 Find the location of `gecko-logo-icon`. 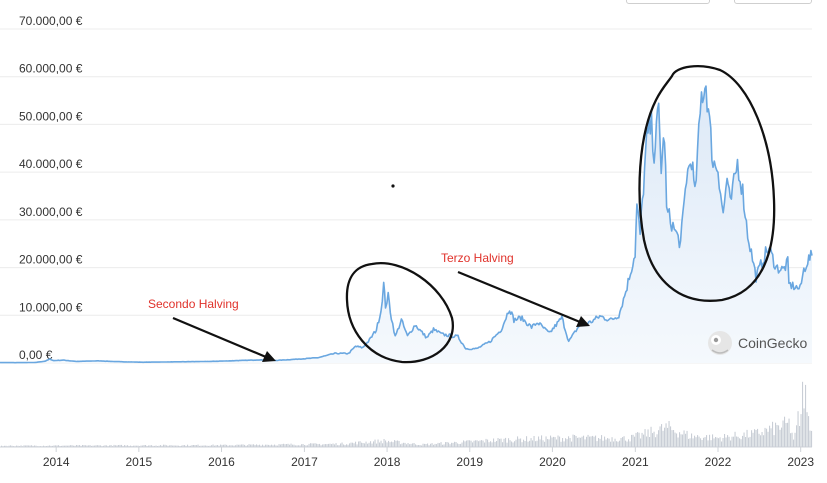

gecko-logo-icon is located at coordinates (720, 343).